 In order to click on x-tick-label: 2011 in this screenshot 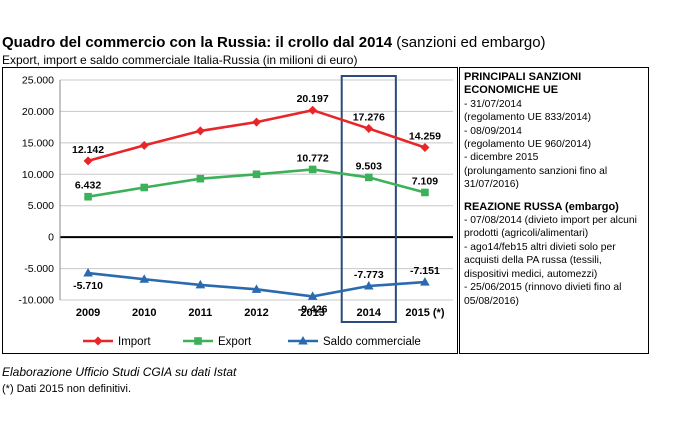, I will do `click(200, 313)`.